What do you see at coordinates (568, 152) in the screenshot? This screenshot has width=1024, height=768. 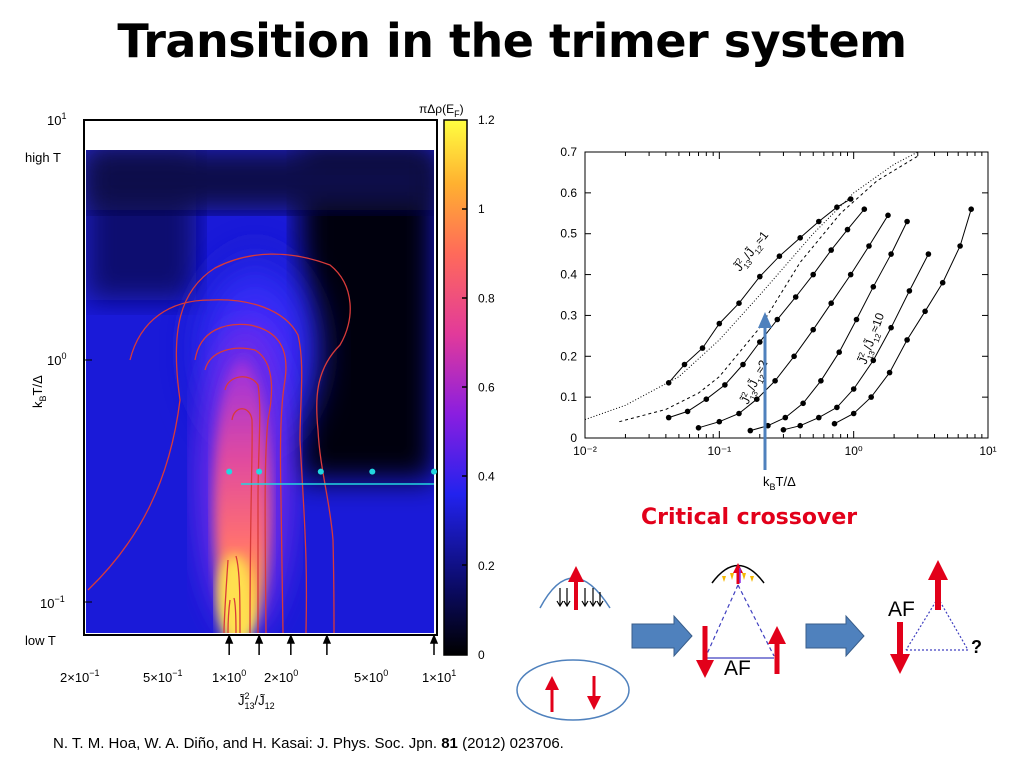 I see `line-y-tick-label: 0.7` at bounding box center [568, 152].